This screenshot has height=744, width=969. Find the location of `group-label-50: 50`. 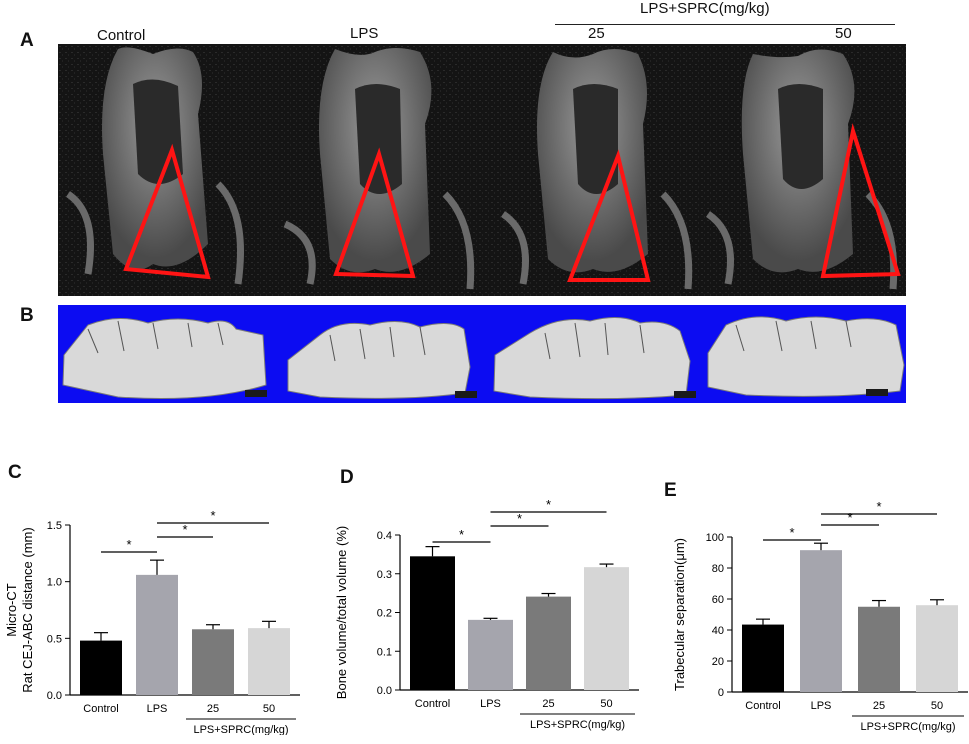

group-label-50: 50 is located at coordinates (843, 33).